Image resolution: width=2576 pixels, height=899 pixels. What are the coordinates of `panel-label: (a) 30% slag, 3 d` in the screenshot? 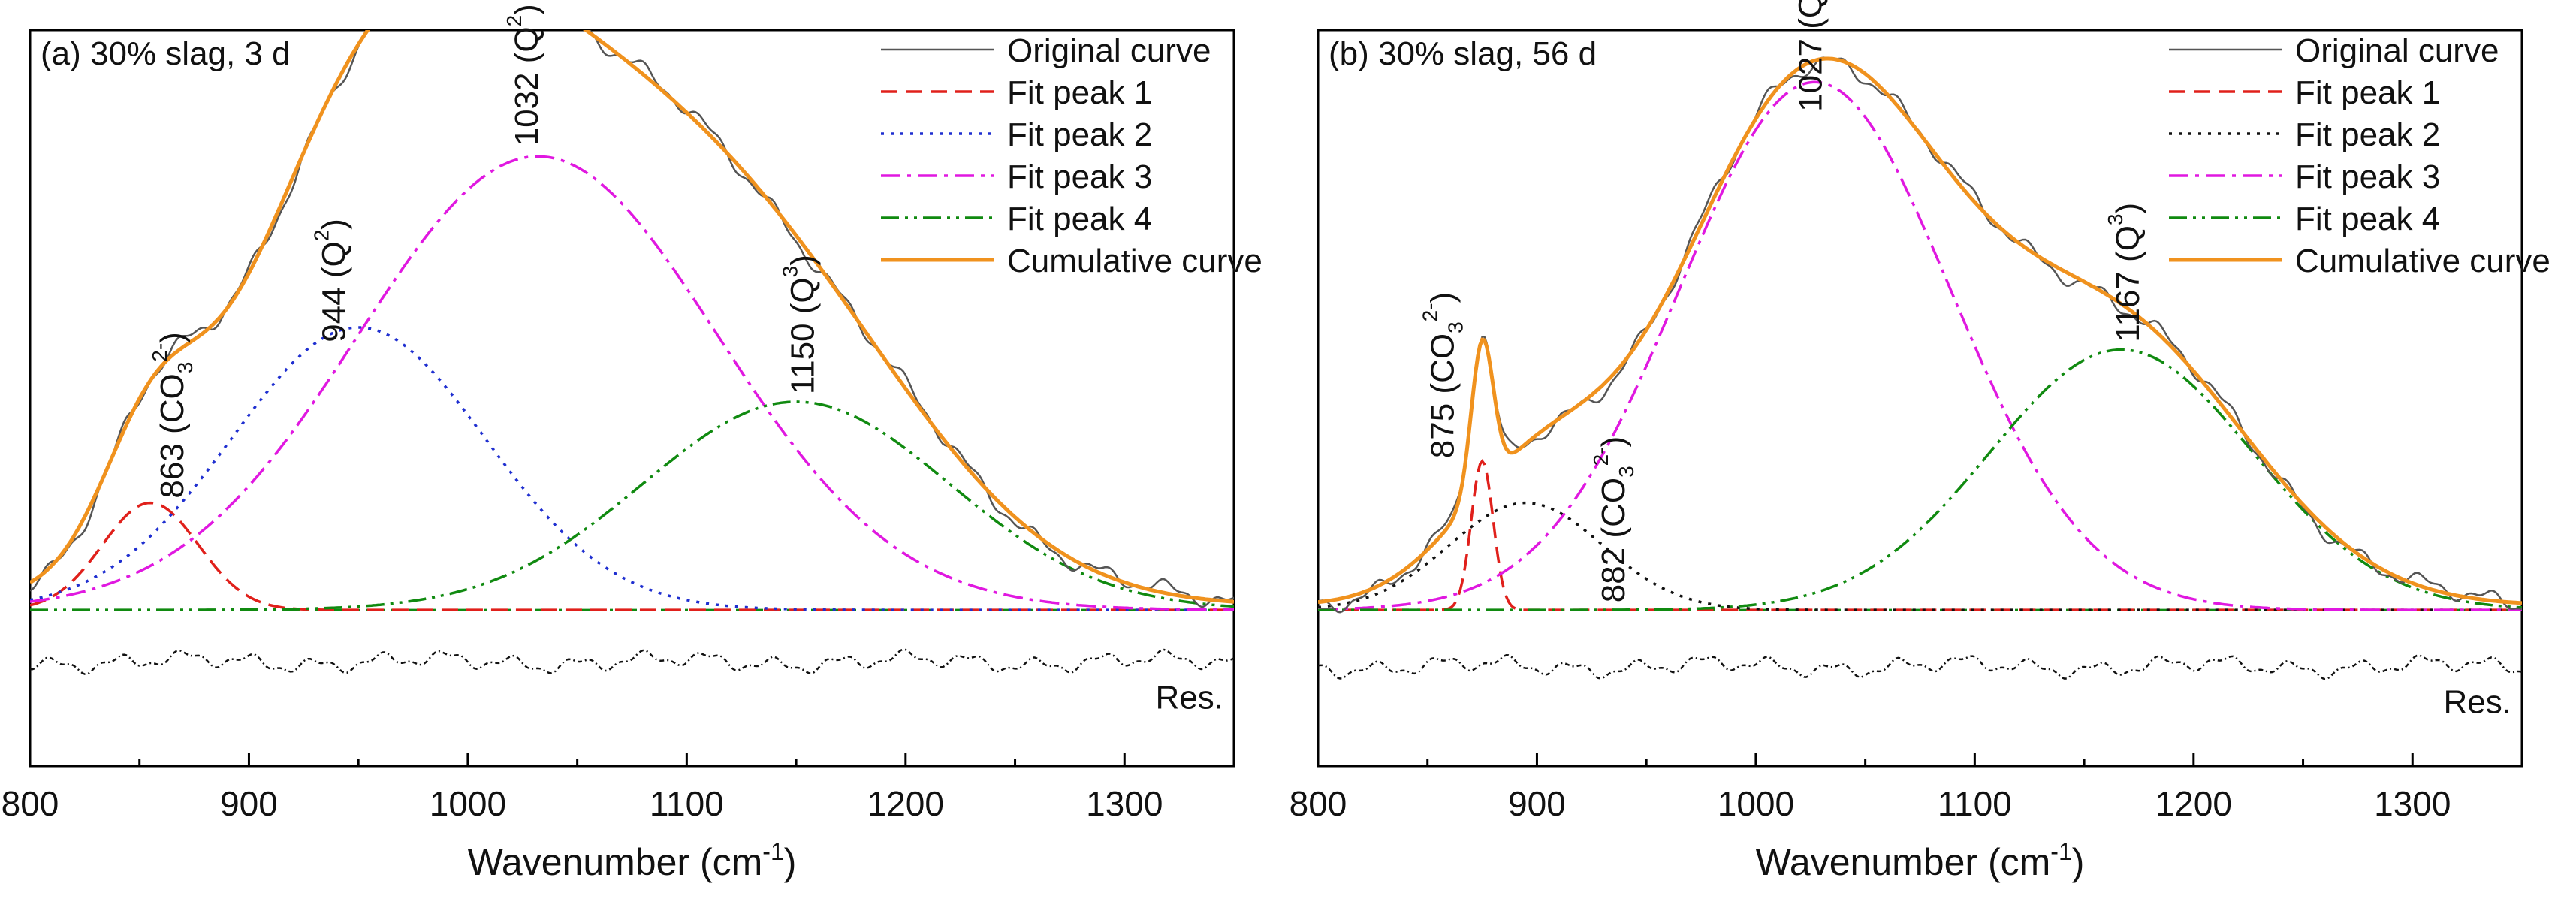 It's located at (166, 54).